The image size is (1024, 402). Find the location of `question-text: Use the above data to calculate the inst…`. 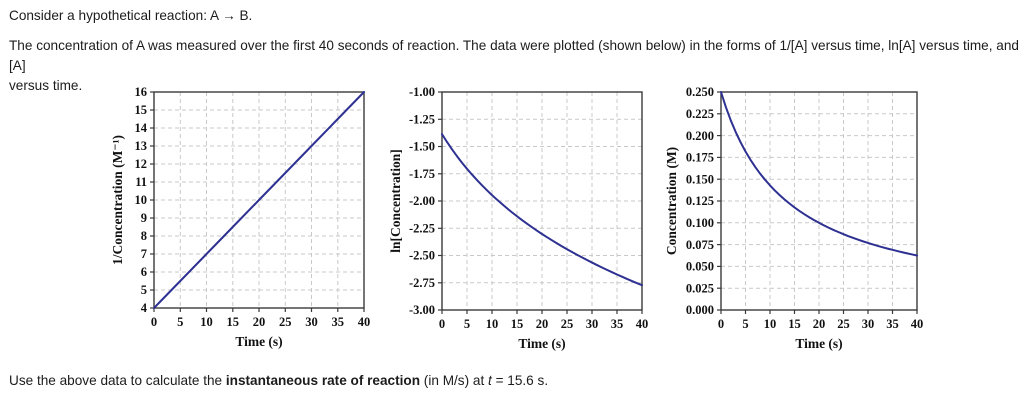

question-text: Use the above data to calculate the inst… is located at coordinates (278, 381).